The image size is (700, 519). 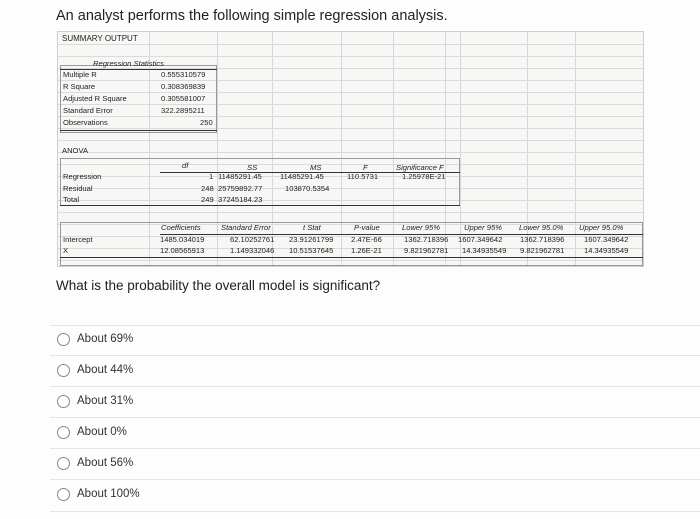 I want to click on coef-value: 62.10252761, so click(x=252, y=239).